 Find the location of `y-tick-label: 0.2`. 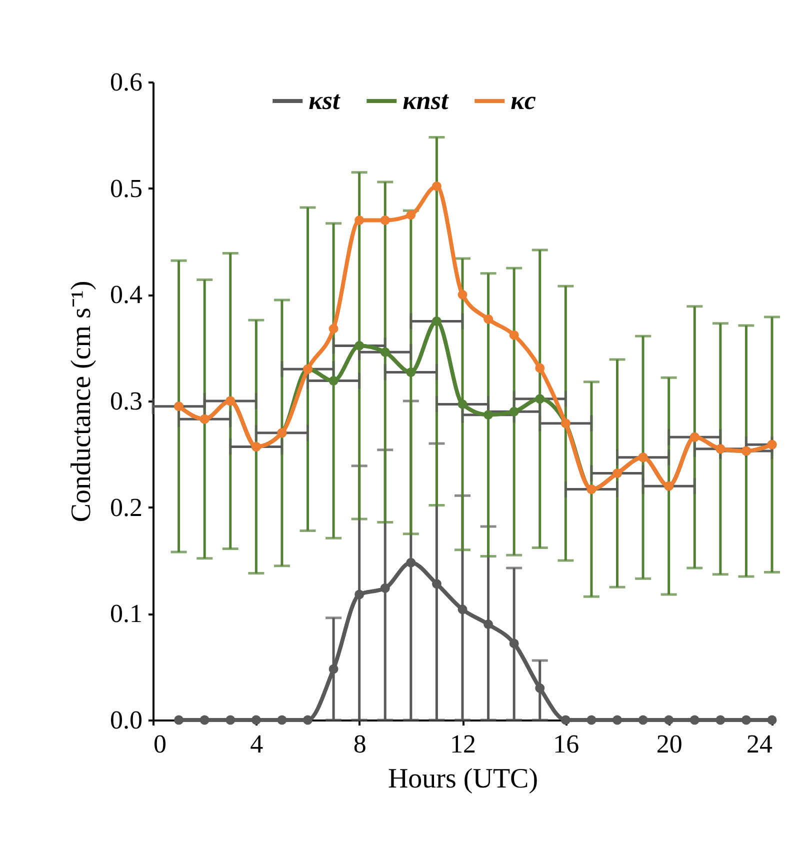

y-tick-label: 0.2 is located at coordinates (126, 507).